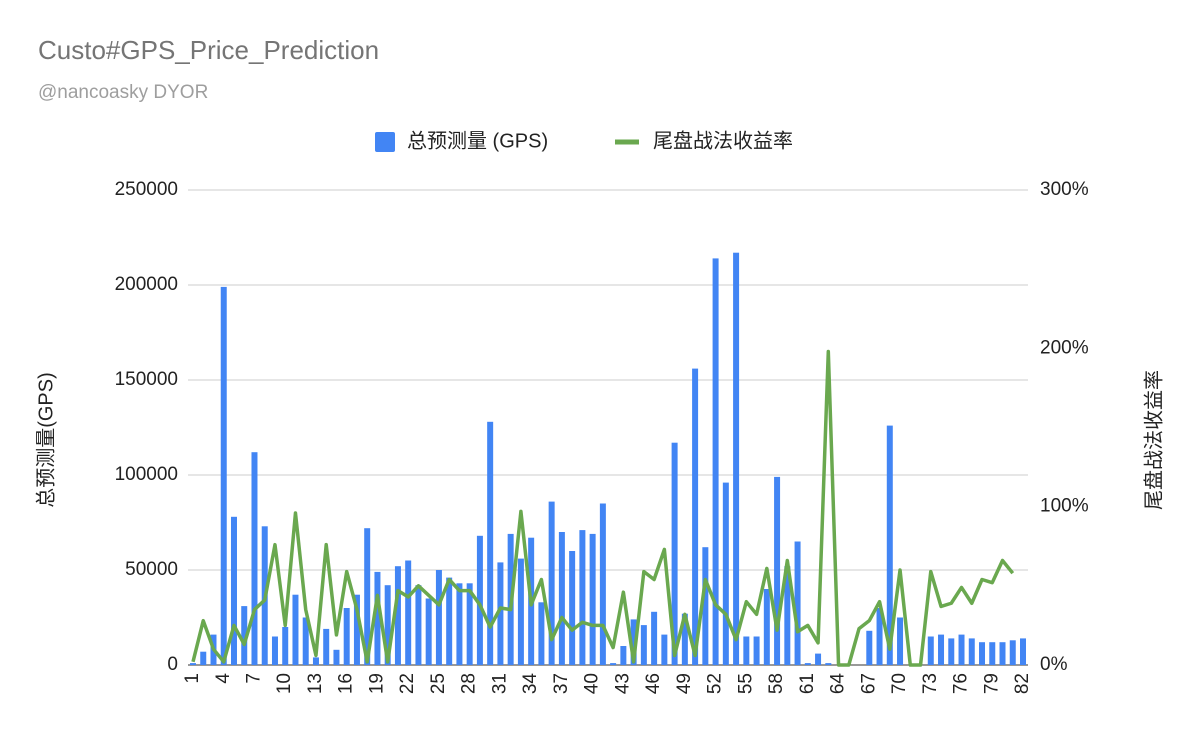 The height and width of the screenshot is (742, 1200). Describe the element at coordinates (146, 379) in the screenshot. I see `y-tick-label: 150000` at that location.